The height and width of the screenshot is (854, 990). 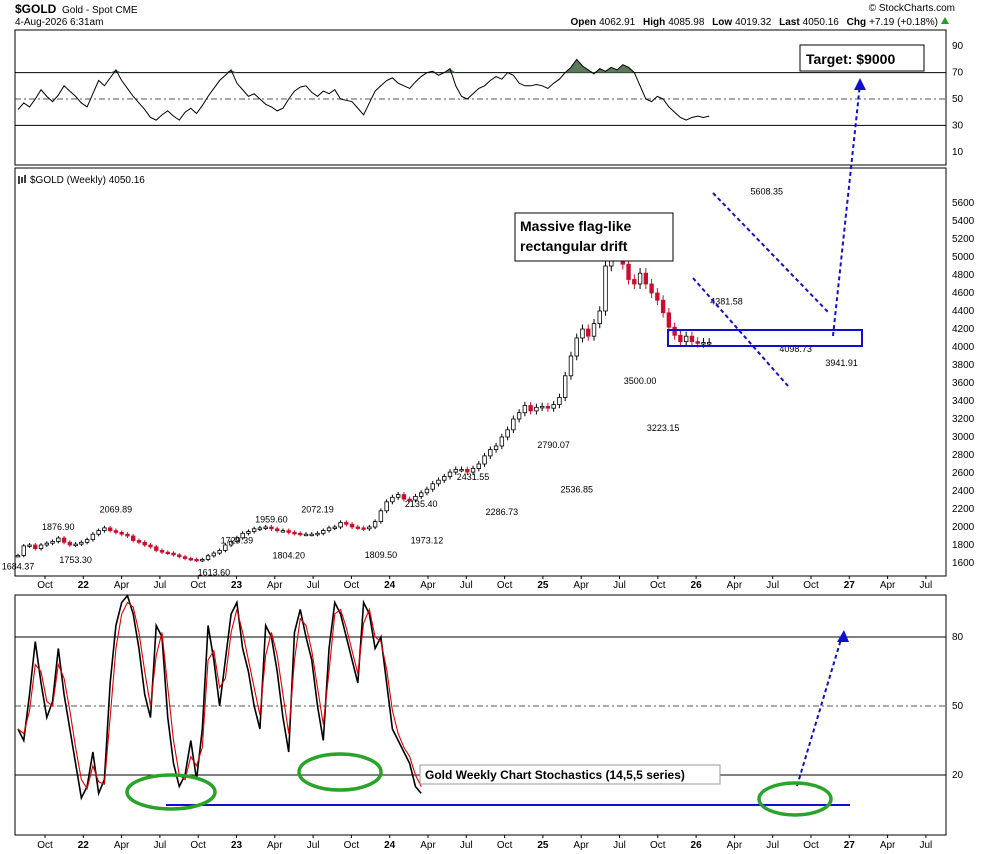 What do you see at coordinates (663, 428) in the screenshot?
I see `price-point-label: 3223.15` at bounding box center [663, 428].